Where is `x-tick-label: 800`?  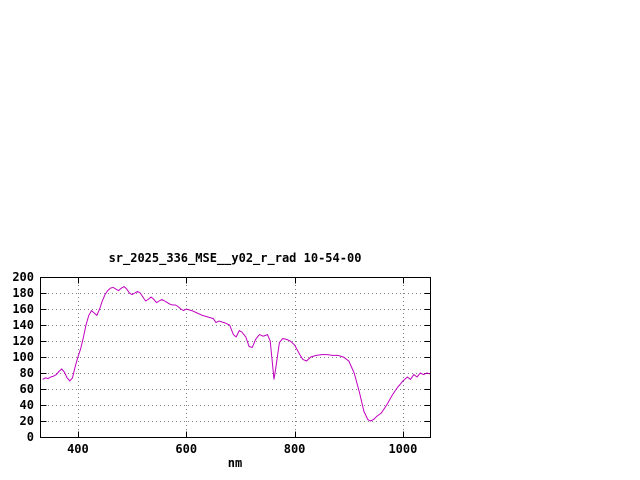 x-tick-label: 800 is located at coordinates (295, 449).